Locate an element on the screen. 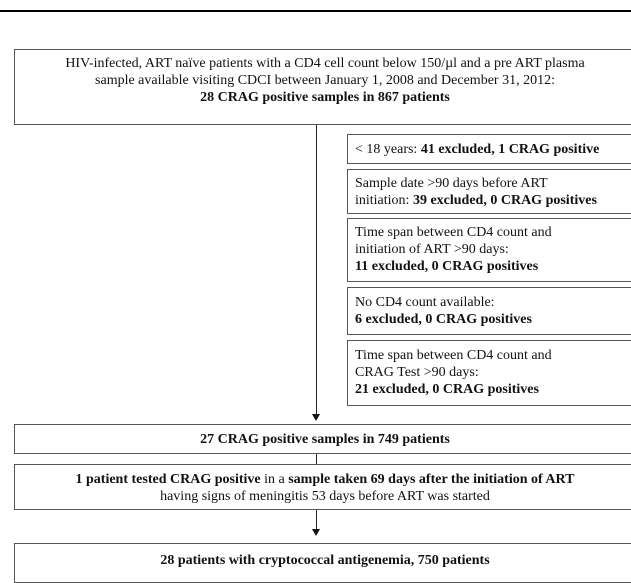  exclusion-age-label: < 18 years: is located at coordinates (388, 149).